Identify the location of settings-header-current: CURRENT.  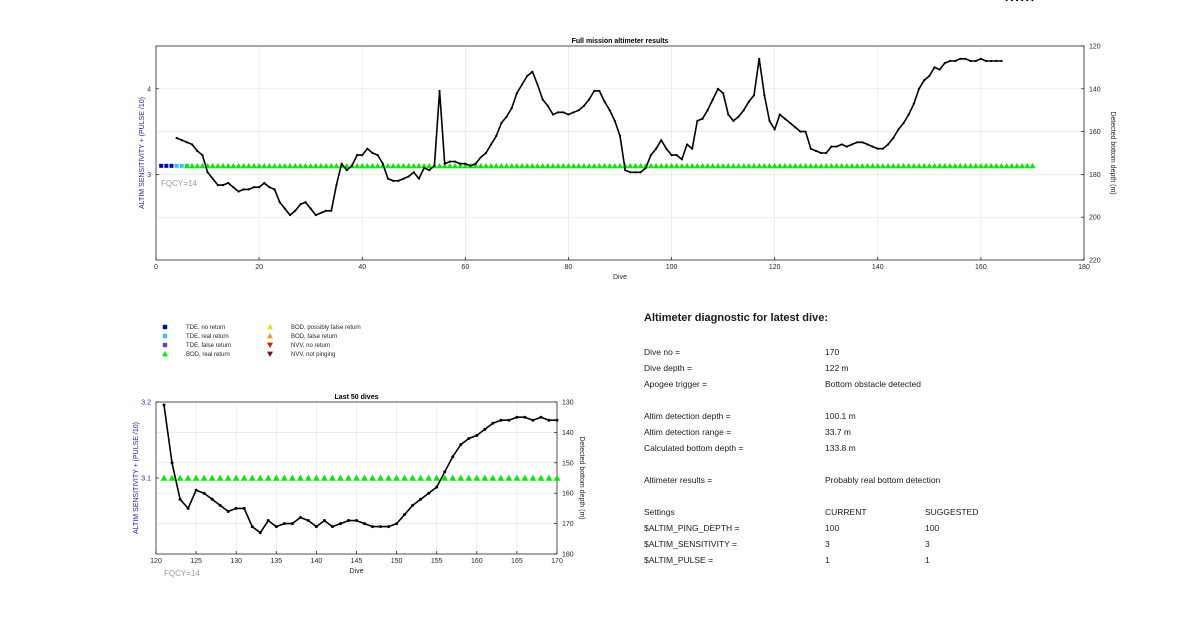
(846, 512).